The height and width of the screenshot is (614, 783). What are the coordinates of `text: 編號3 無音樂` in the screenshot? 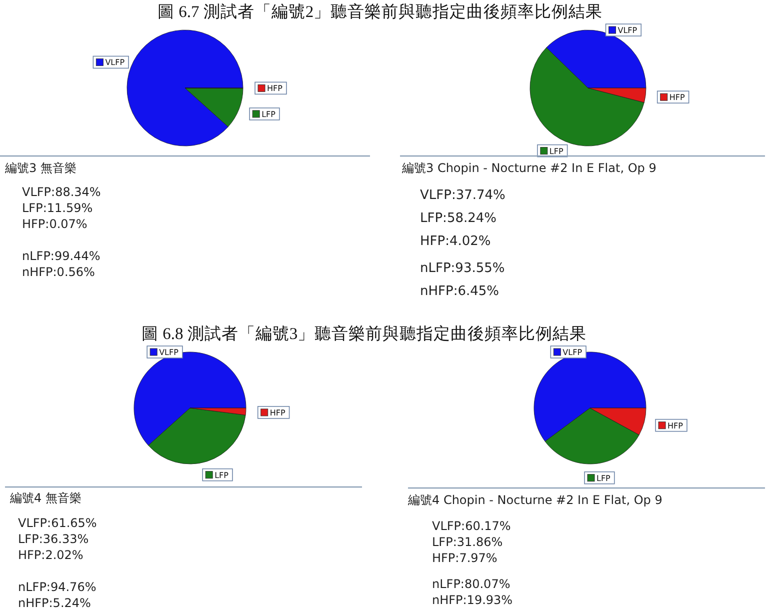 It's located at (40, 168).